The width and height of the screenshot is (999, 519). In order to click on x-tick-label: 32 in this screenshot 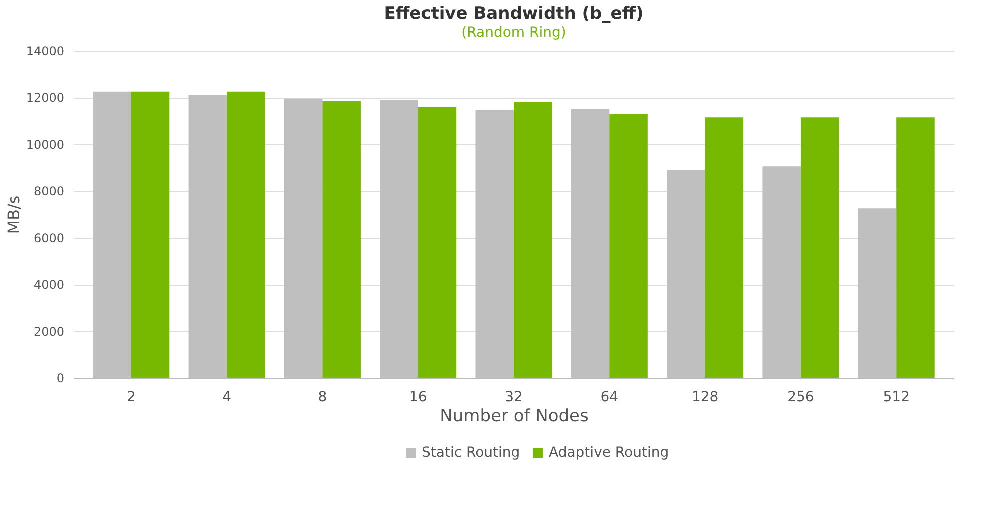, I will do `click(514, 398)`.